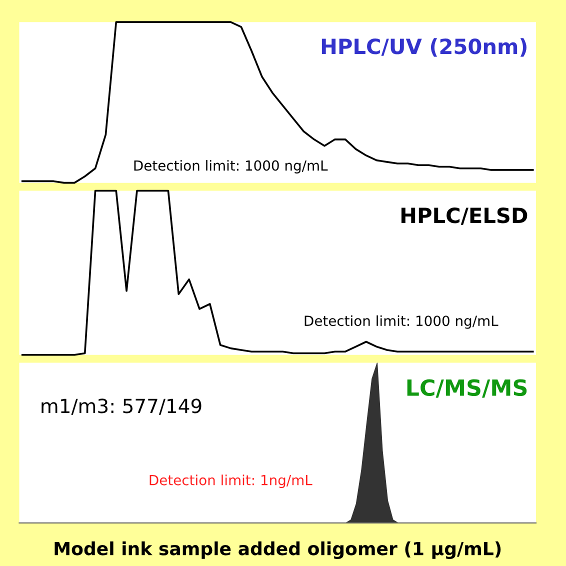  What do you see at coordinates (424, 47) in the screenshot?
I see `text: HPLC/UV (250nm)` at bounding box center [424, 47].